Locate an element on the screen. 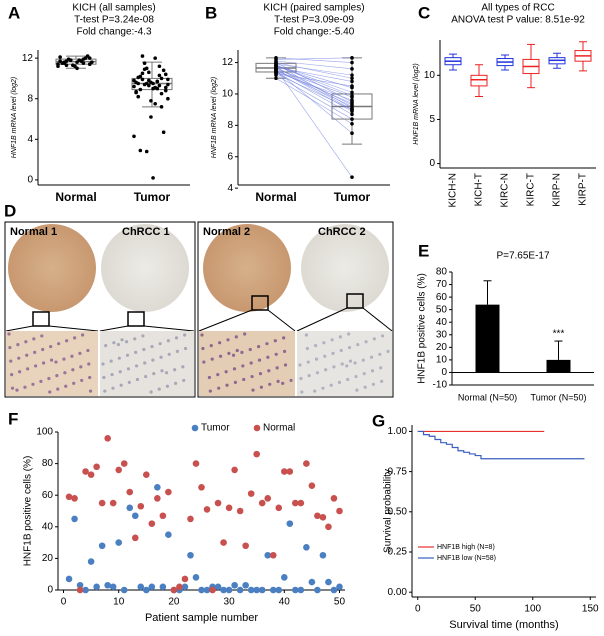 Image resolution: width=604 pixels, height=636 pixels. y-tick-label: 0.00 is located at coordinates (398, 592).